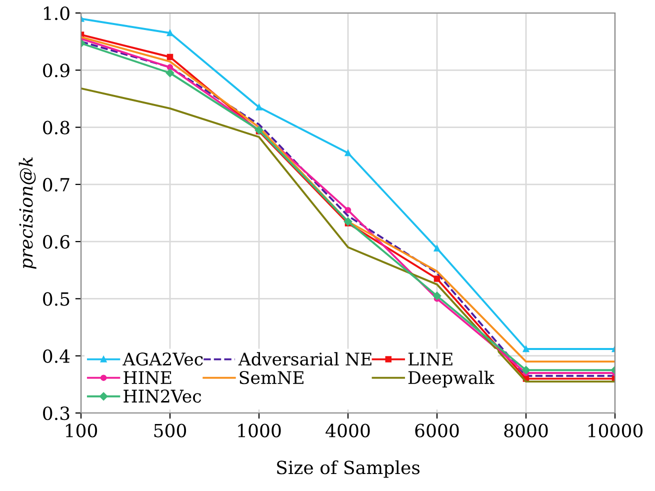  Describe the element at coordinates (57, 13) in the screenshot. I see `y-tick-label: 1.0` at that location.